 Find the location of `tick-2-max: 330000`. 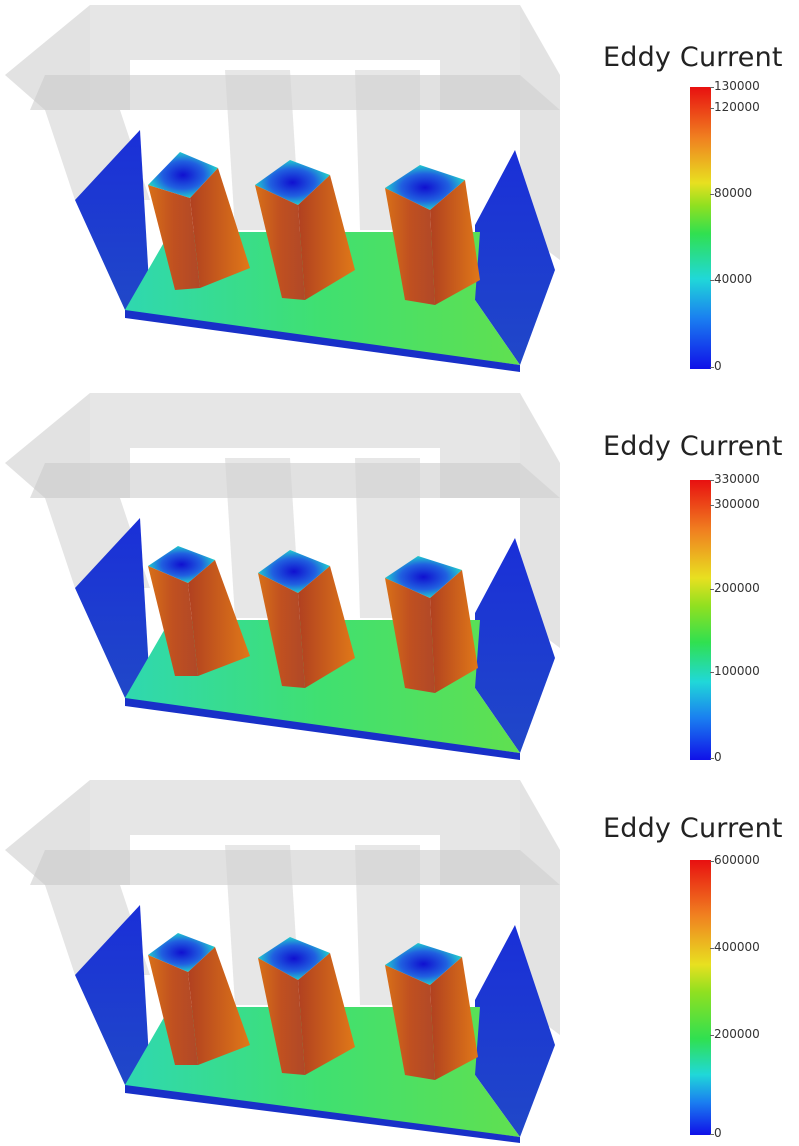

tick-2-max: 330000 is located at coordinates (735, 479).